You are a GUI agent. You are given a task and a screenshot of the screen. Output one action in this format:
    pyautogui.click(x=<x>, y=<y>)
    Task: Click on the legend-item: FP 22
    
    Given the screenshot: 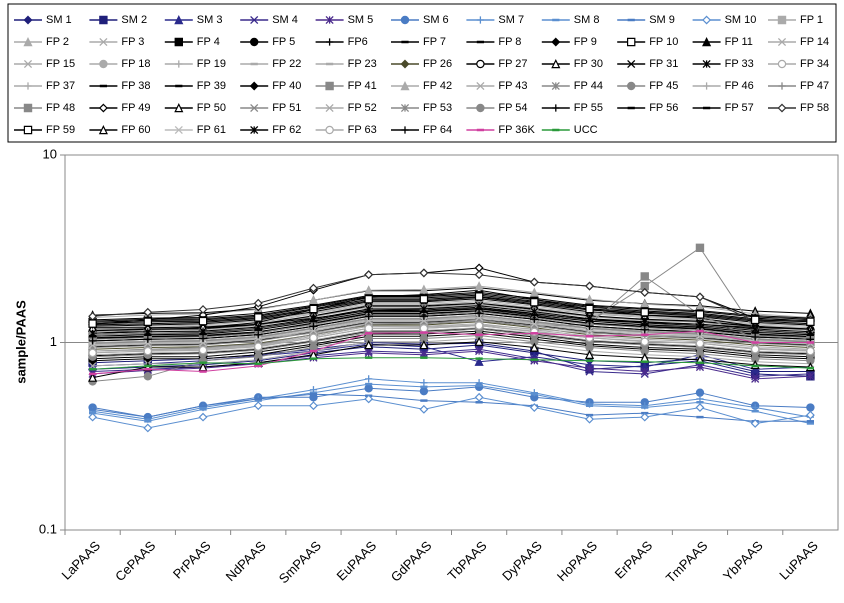 What is the action you would take?
    pyautogui.click(x=270, y=64)
    